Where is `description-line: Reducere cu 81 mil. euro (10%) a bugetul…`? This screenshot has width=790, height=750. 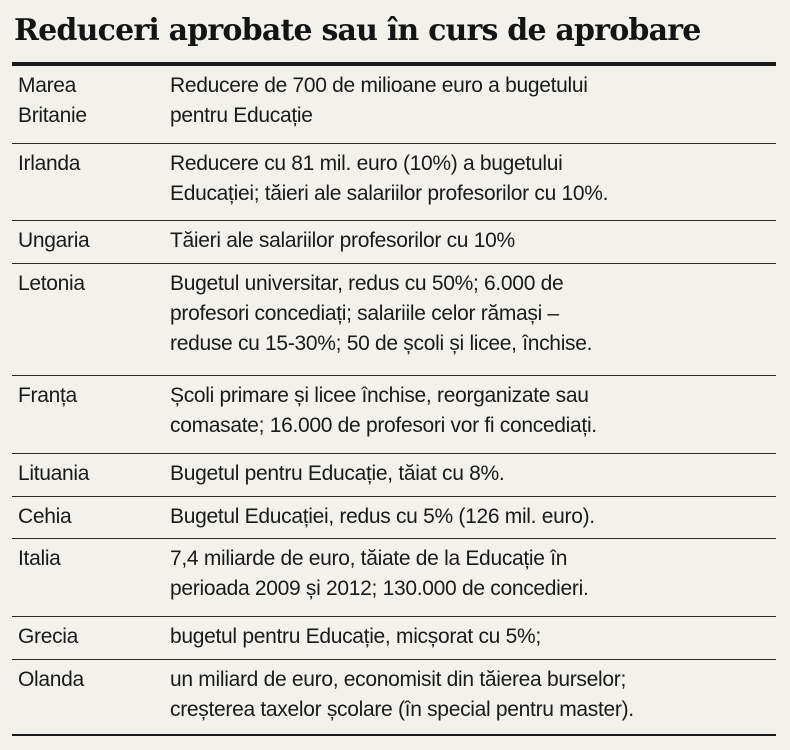
description-line: Reducere cu 81 mil. euro (10%) a bugetul… is located at coordinates (366, 163).